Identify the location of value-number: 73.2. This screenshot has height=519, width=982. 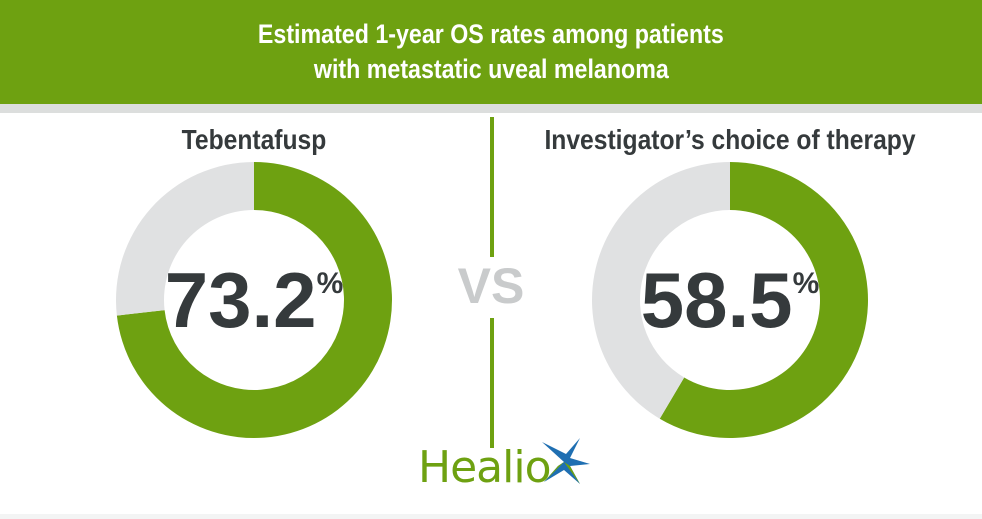
(241, 300).